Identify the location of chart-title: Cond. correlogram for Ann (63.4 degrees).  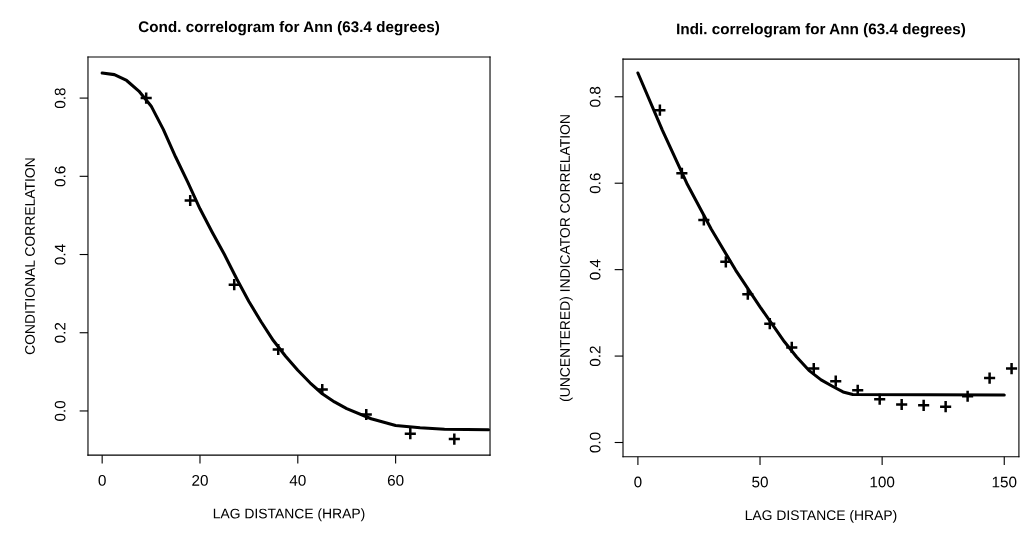
(289, 28).